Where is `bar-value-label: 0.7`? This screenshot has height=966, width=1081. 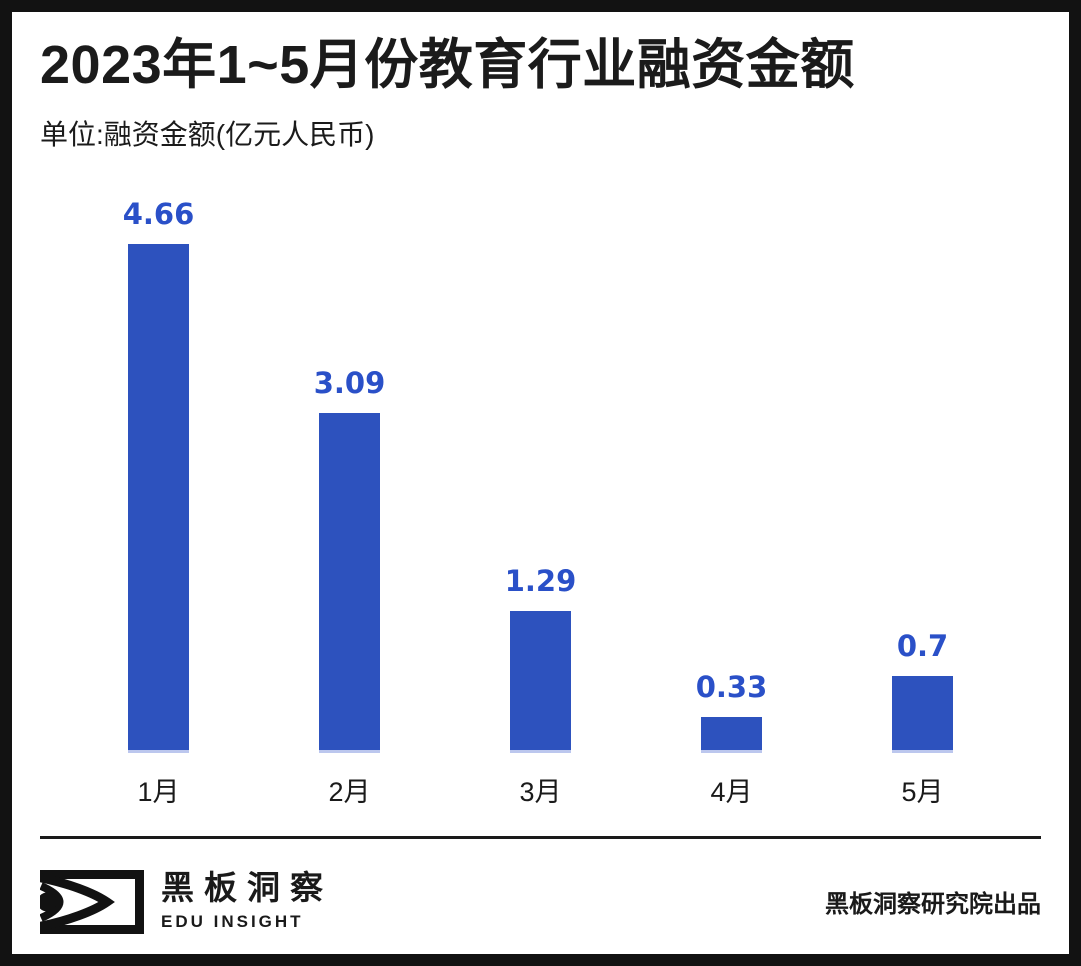 bar-value-label: 0.7 is located at coordinates (922, 645).